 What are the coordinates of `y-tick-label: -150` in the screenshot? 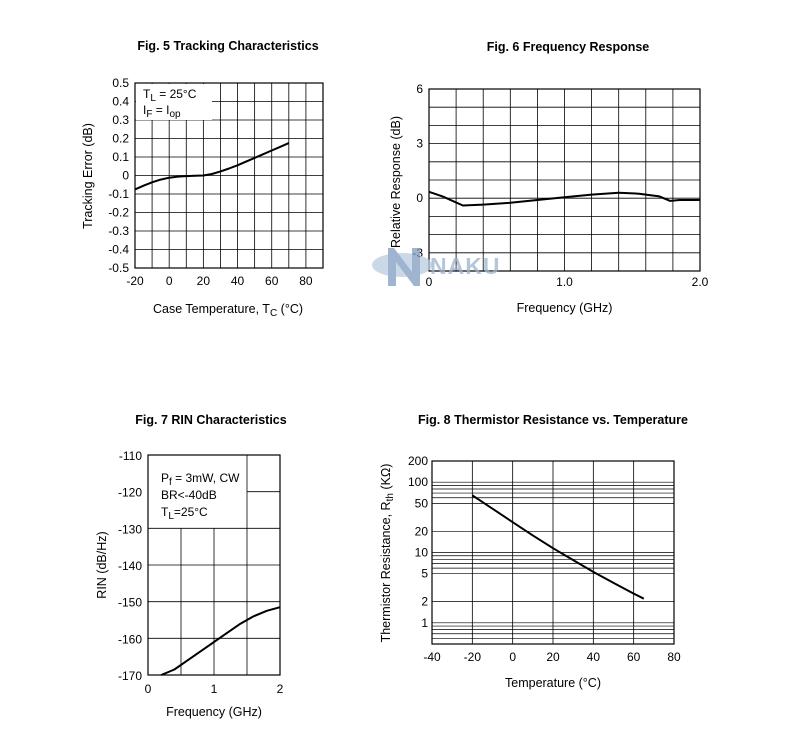 It's located at (130, 603).